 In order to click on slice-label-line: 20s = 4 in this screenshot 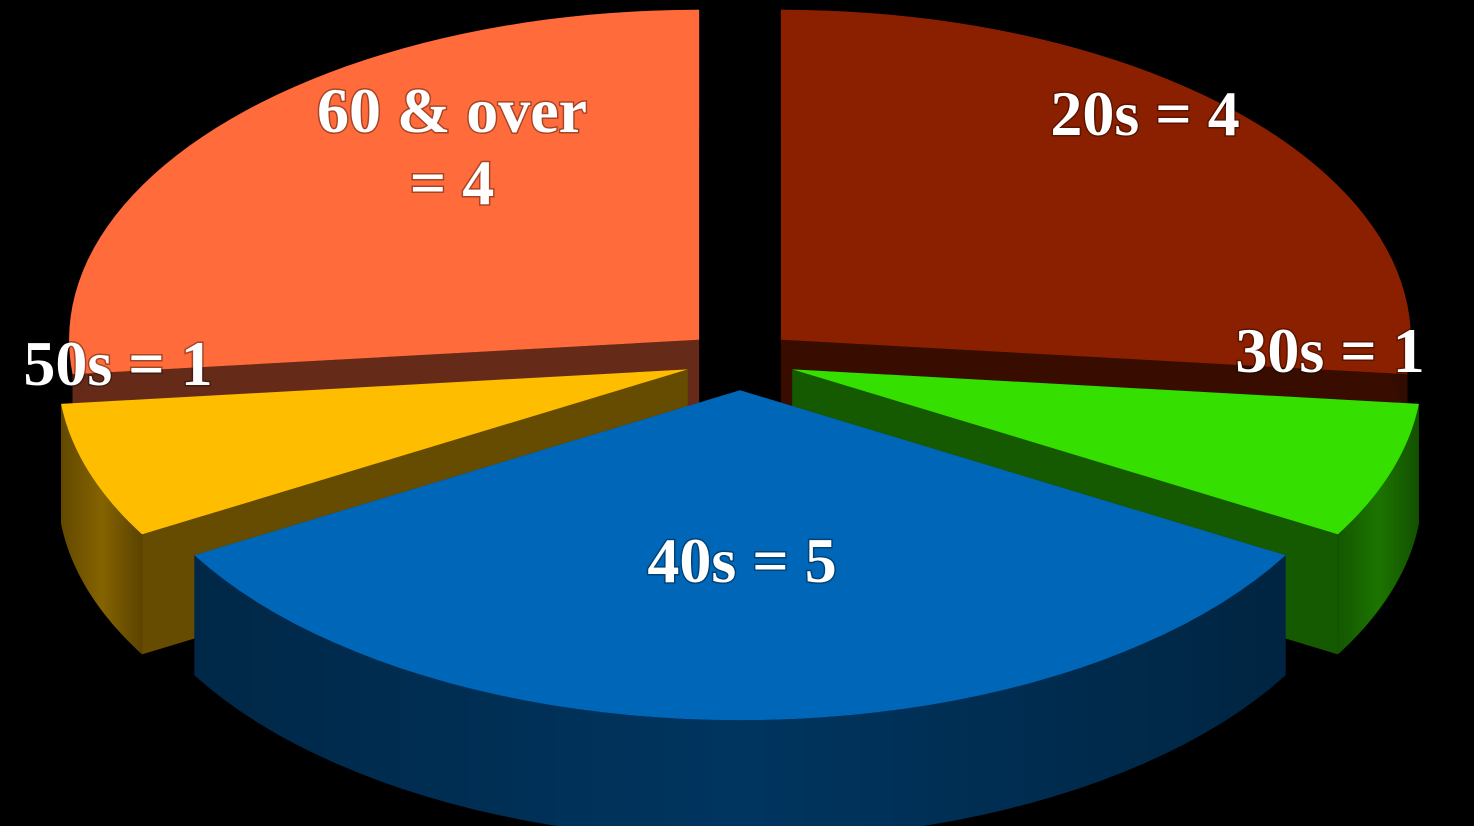, I will do `click(1144, 113)`.